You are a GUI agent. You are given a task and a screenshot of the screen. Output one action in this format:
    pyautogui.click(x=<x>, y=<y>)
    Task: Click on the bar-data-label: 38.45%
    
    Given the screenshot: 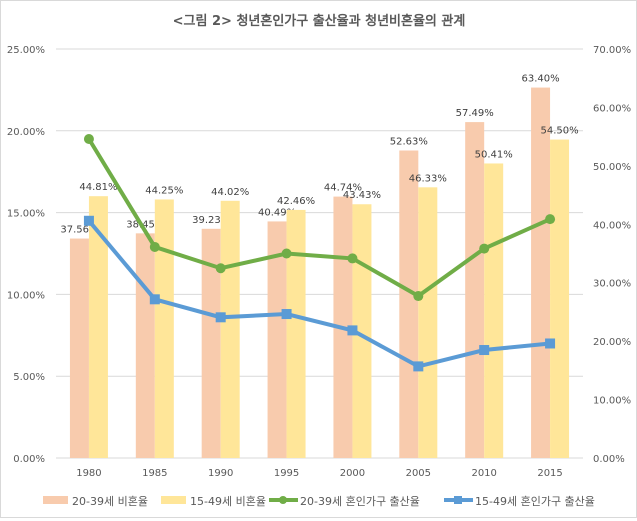 What is the action you would take?
    pyautogui.click(x=145, y=224)
    